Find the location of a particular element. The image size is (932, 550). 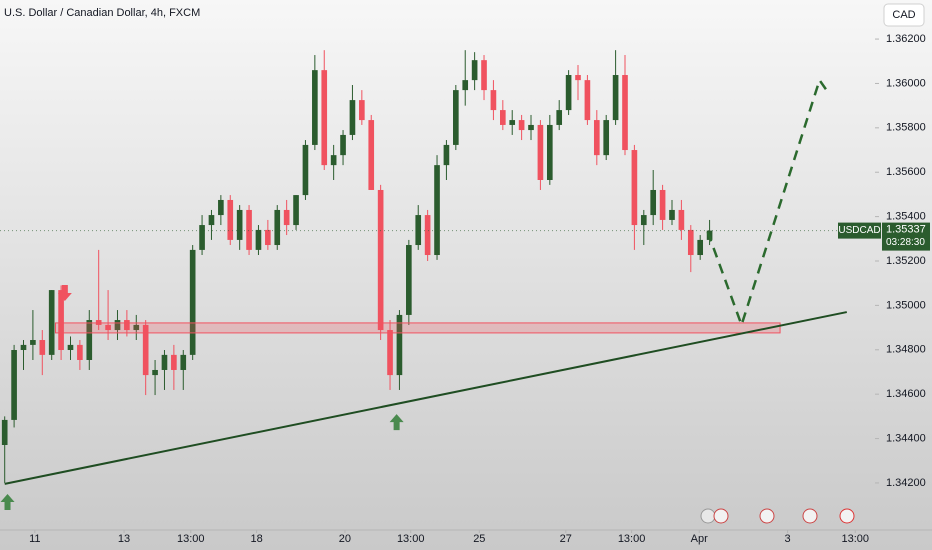

y-tick-label: 1.34800 is located at coordinates (906, 350).